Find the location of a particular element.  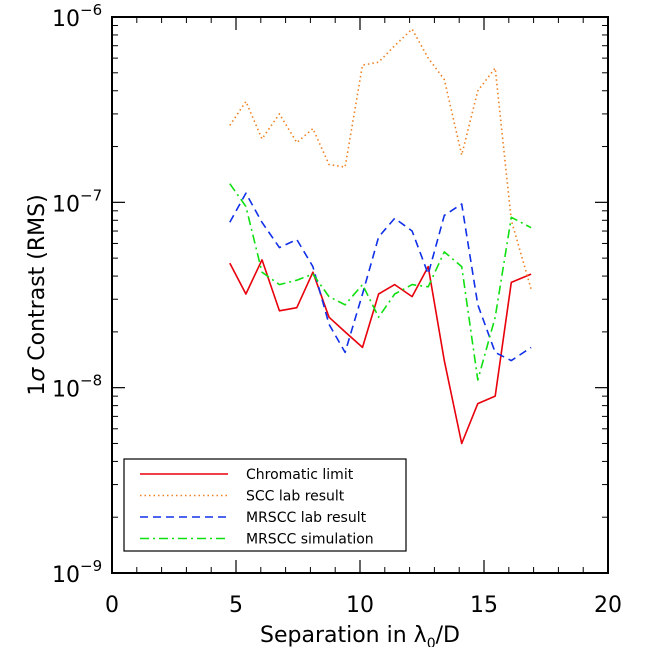

y-tick-label: 10⁻⁷ is located at coordinates (77, 201).